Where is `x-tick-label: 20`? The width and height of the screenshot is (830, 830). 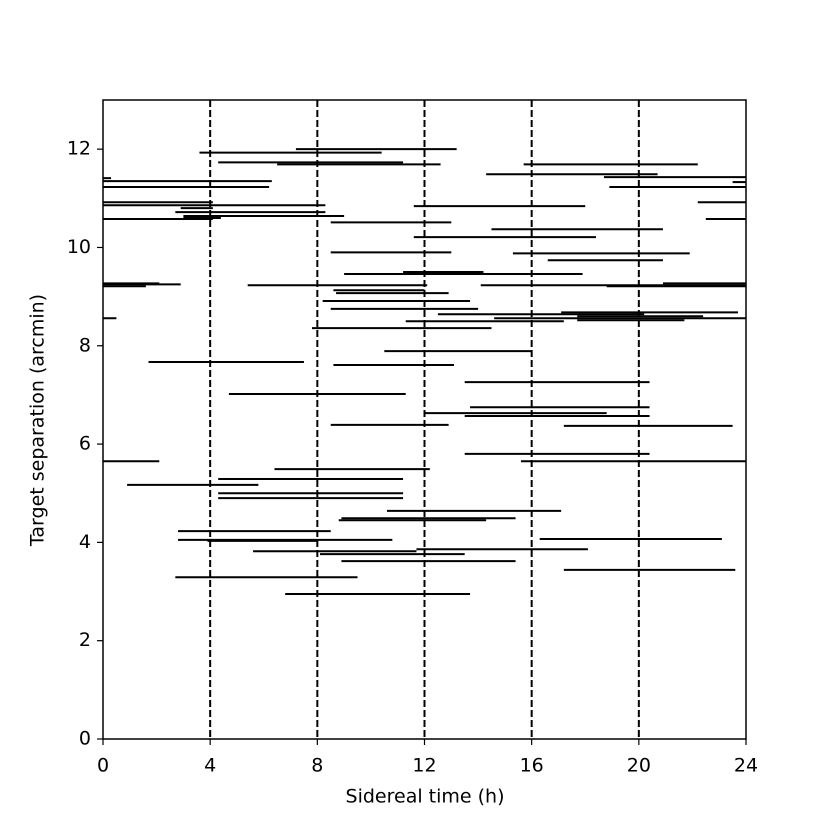
x-tick-label: 20 is located at coordinates (639, 766).